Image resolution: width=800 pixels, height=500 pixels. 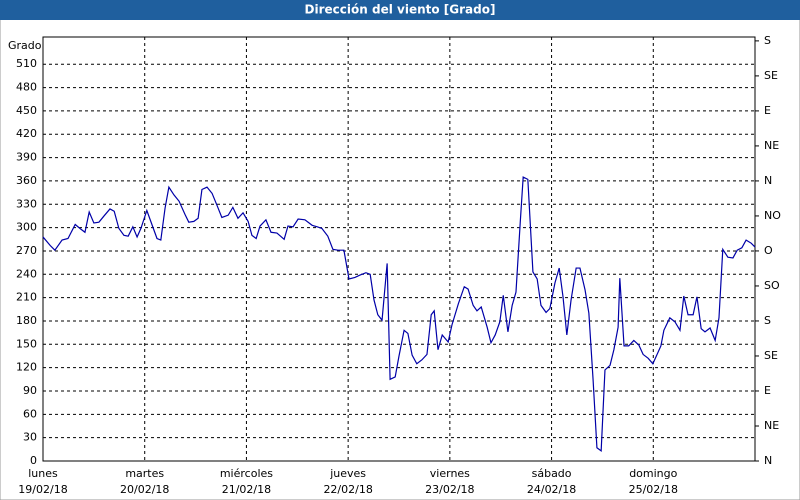 What do you see at coordinates (772, 285) in the screenshot?
I see `y2-tick-label: SO` at bounding box center [772, 285].